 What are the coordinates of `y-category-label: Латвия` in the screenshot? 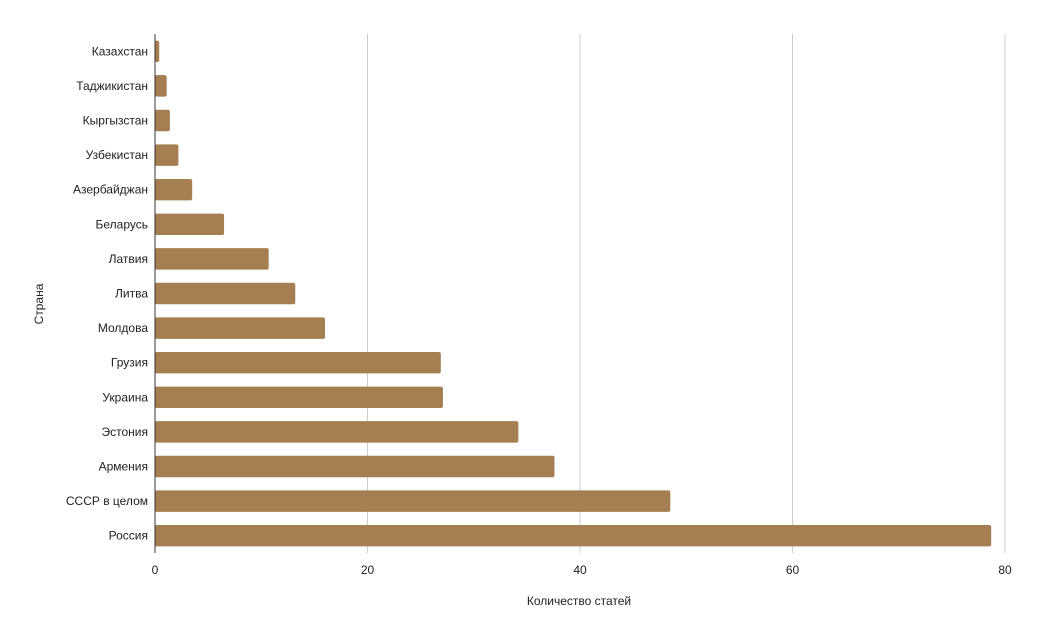 It's located at (128, 259).